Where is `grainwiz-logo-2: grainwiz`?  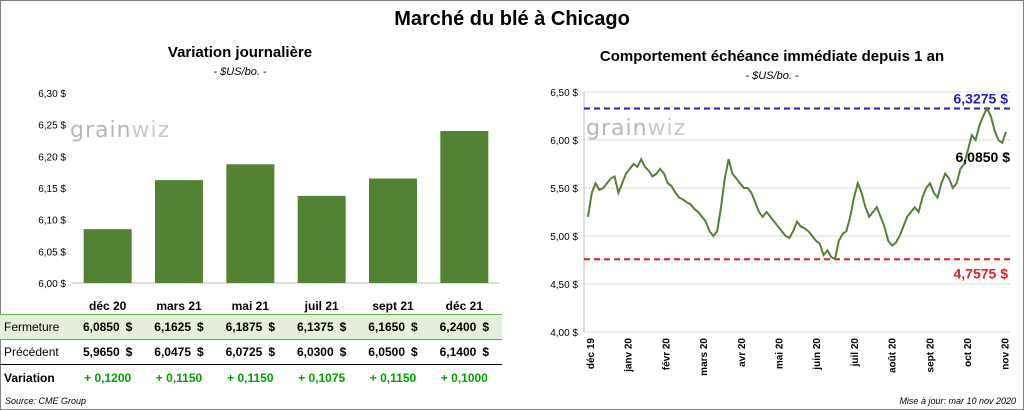
grainwiz-logo-2: grainwiz is located at coordinates (636, 128).